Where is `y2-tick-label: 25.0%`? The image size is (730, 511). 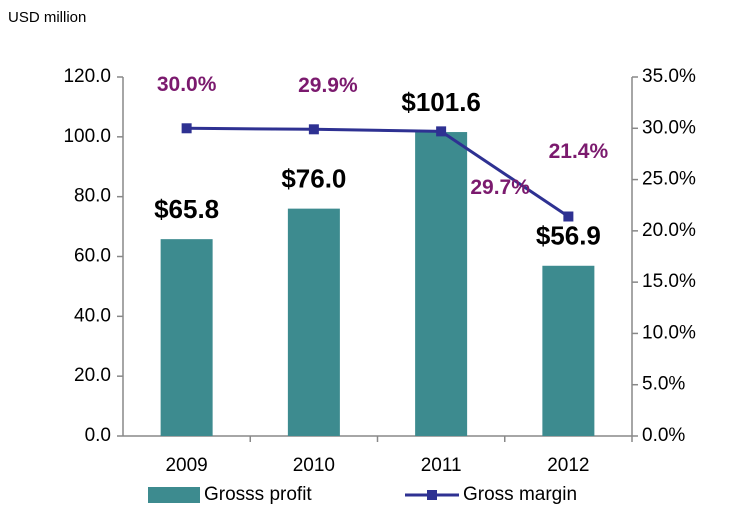 y2-tick-label: 25.0% is located at coordinates (669, 179).